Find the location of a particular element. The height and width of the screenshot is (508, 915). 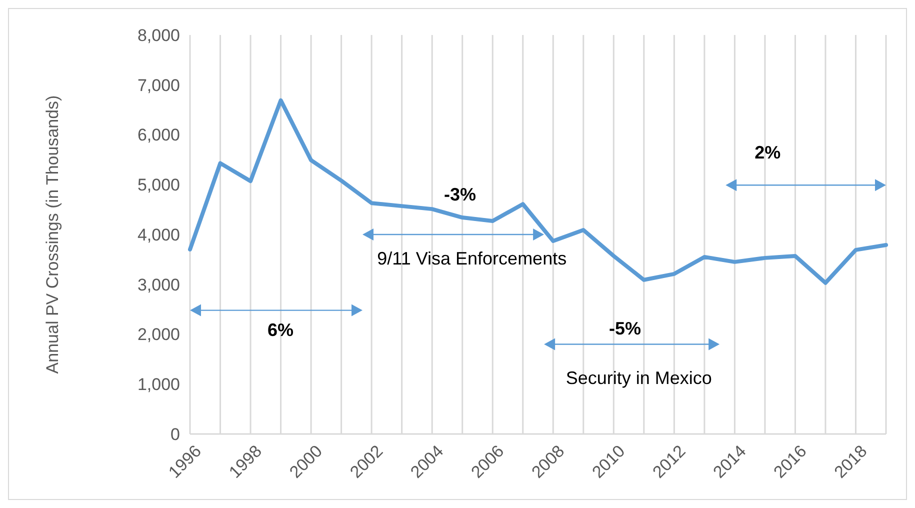

y-tick-label: 3,000 is located at coordinates (158, 284).